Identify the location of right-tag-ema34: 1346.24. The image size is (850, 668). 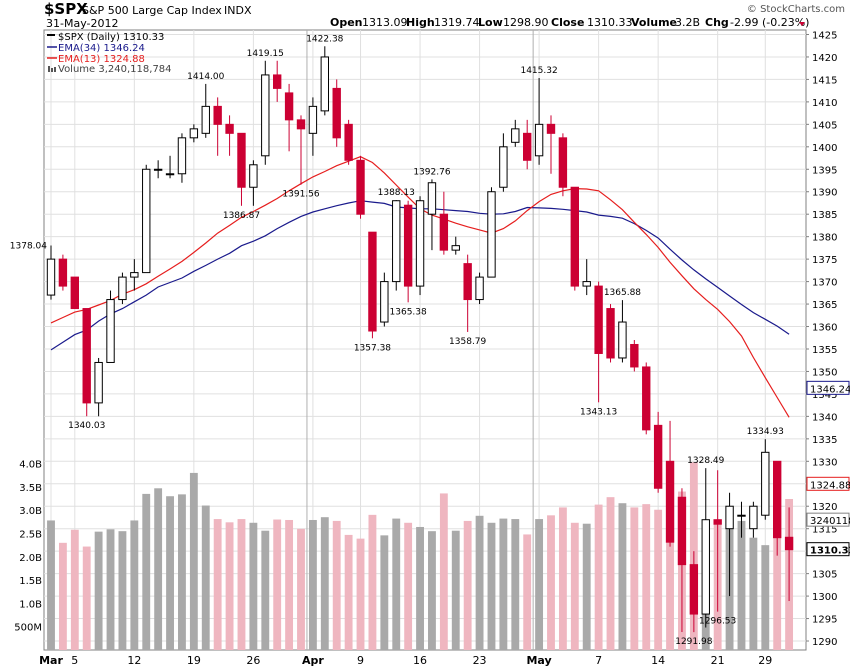
(828, 387).